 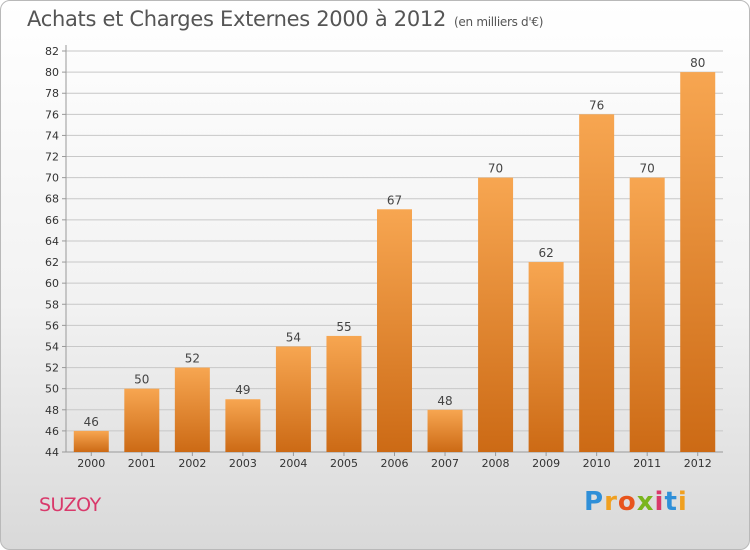 What do you see at coordinates (545, 253) in the screenshot?
I see `value-label-2009: 62` at bounding box center [545, 253].